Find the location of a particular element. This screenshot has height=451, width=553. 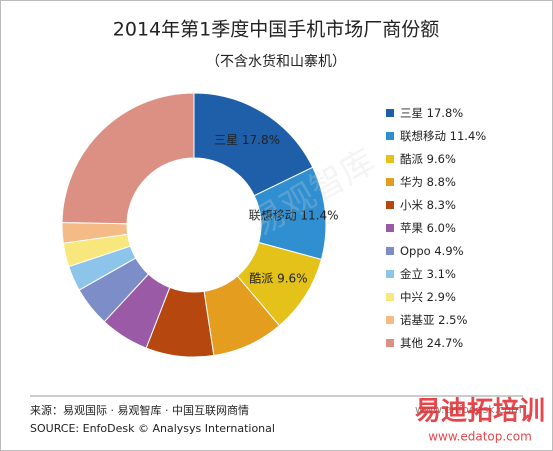

slice-label: 三星 17.8% is located at coordinates (247, 140).